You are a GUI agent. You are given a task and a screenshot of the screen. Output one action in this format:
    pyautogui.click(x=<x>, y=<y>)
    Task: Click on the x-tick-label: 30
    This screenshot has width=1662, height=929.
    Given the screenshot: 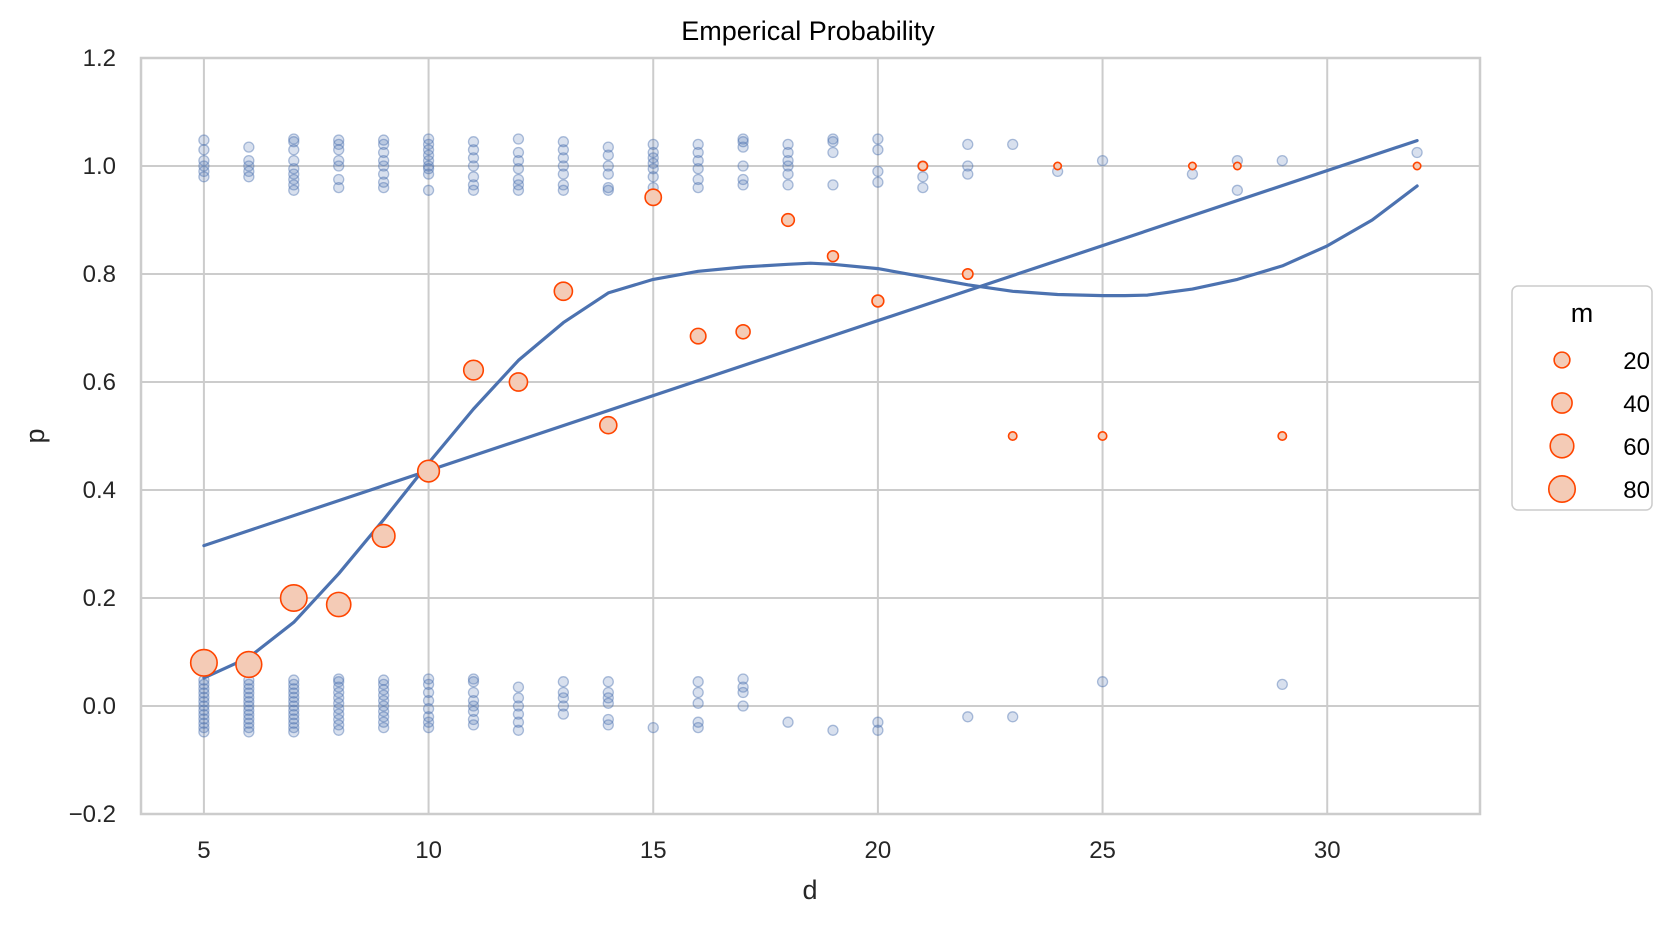 What is the action you would take?
    pyautogui.click(x=1327, y=850)
    